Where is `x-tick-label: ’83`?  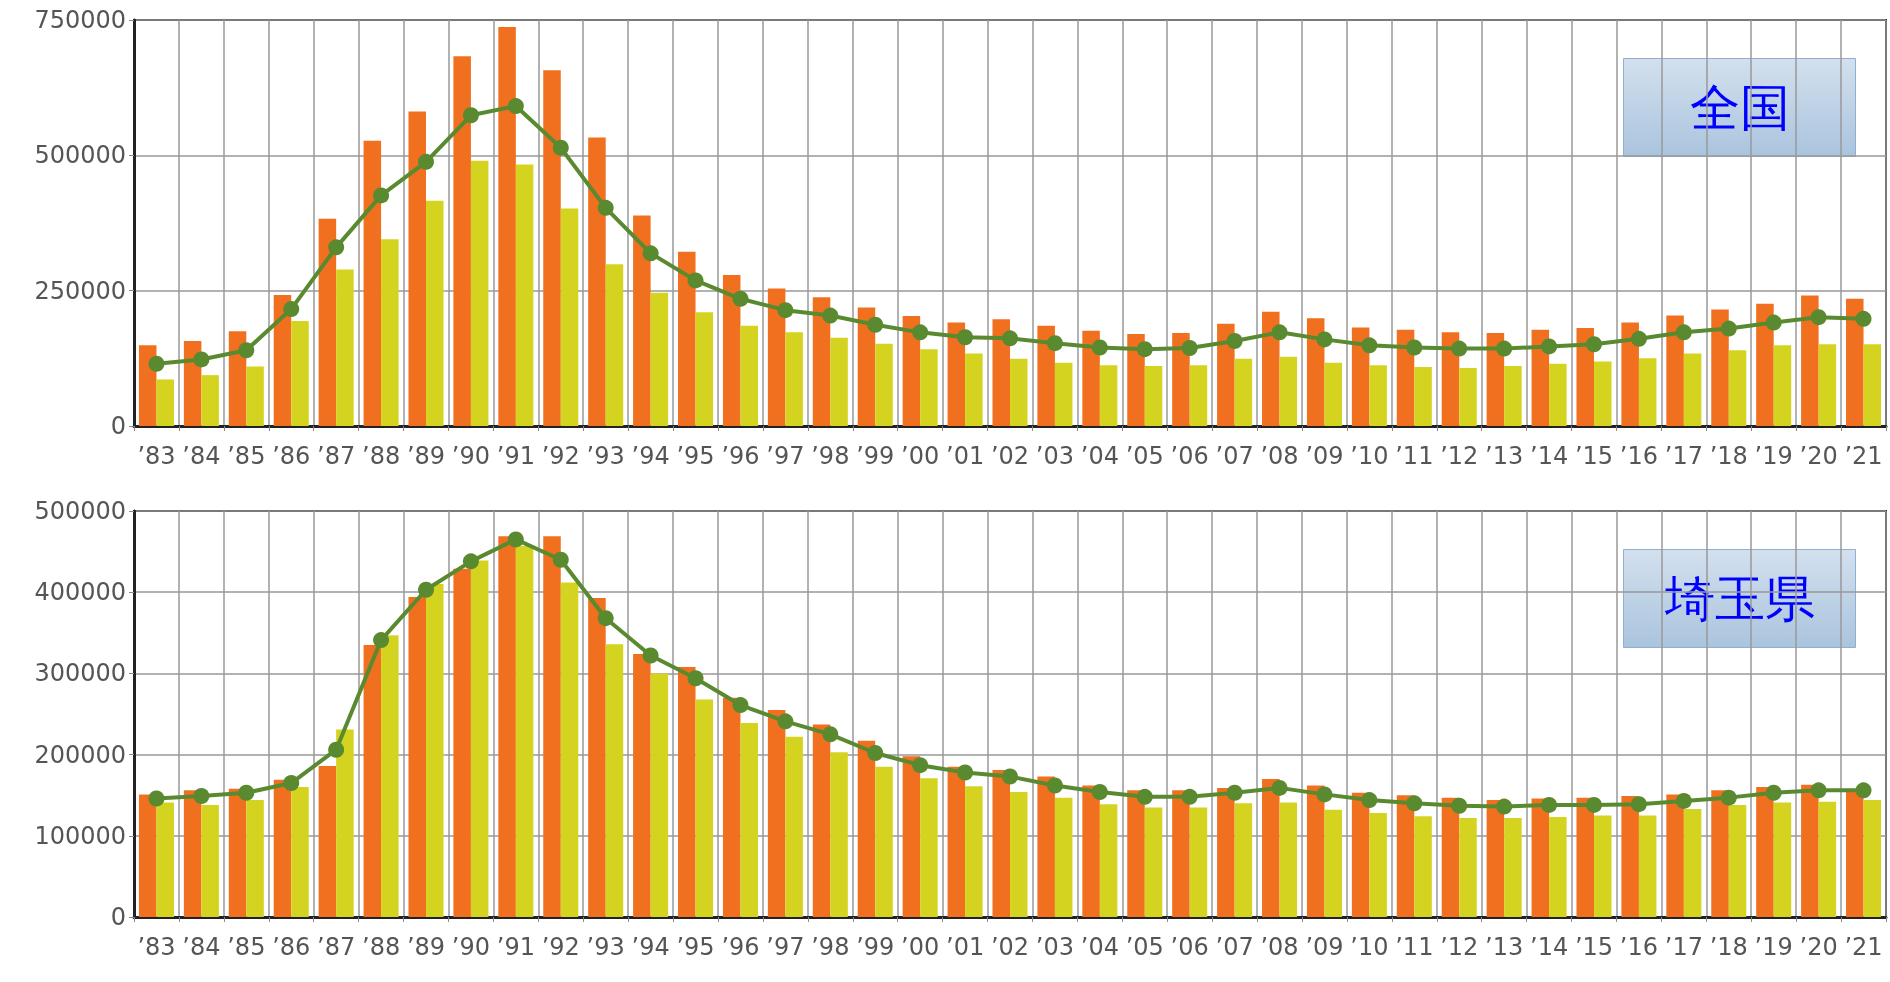
x-tick-label: ’83 is located at coordinates (156, 947).